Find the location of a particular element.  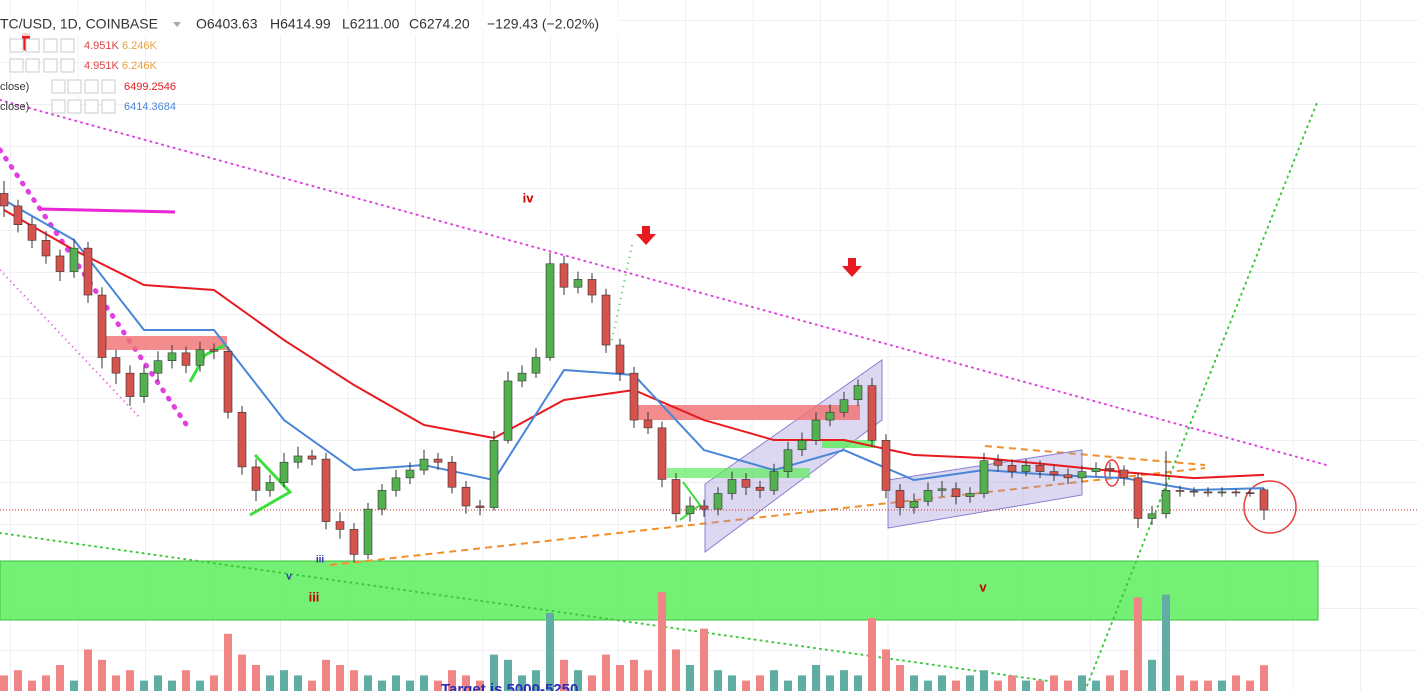

indicator-value: 6499.2546 is located at coordinates (150, 87).